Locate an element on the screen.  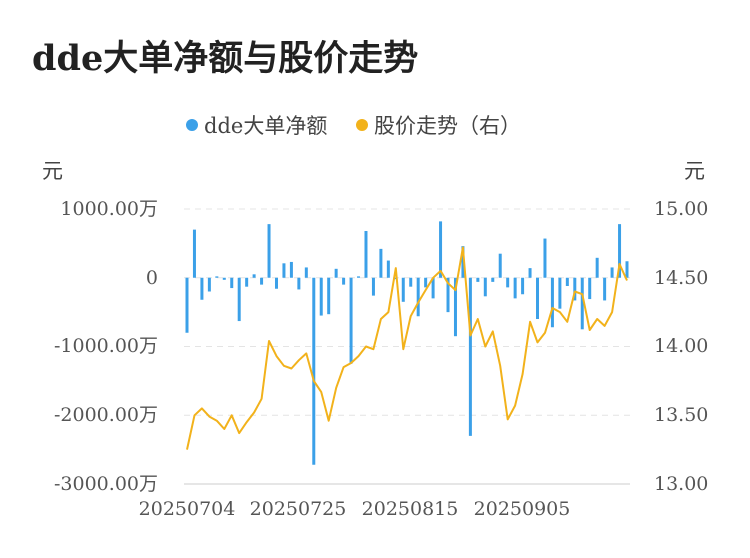
left-tick-label: -1000.00万 is located at coordinates (106, 346).